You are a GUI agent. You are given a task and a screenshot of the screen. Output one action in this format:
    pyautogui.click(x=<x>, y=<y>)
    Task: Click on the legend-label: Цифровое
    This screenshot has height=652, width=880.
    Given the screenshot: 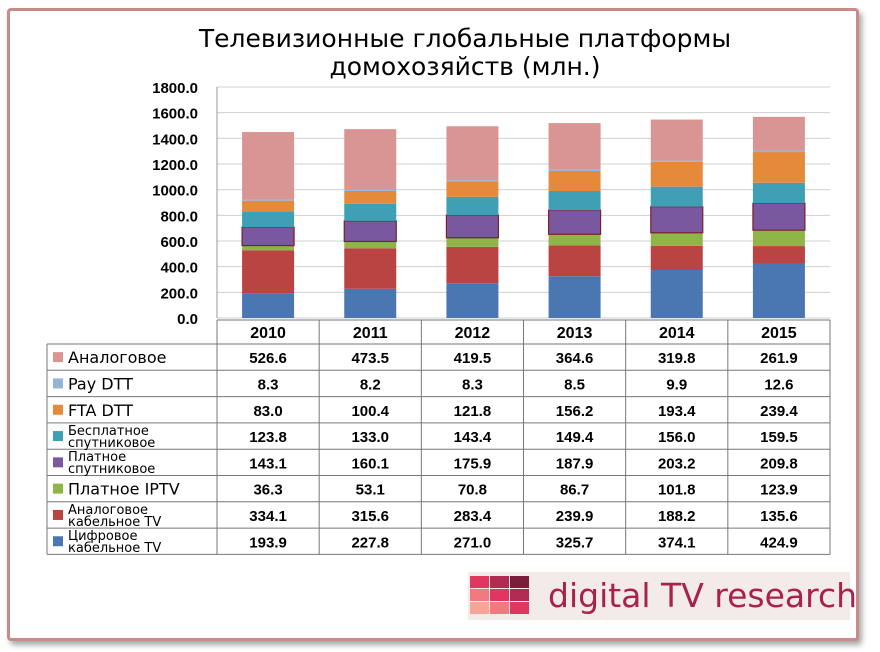 What is the action you would take?
    pyautogui.click(x=102, y=536)
    